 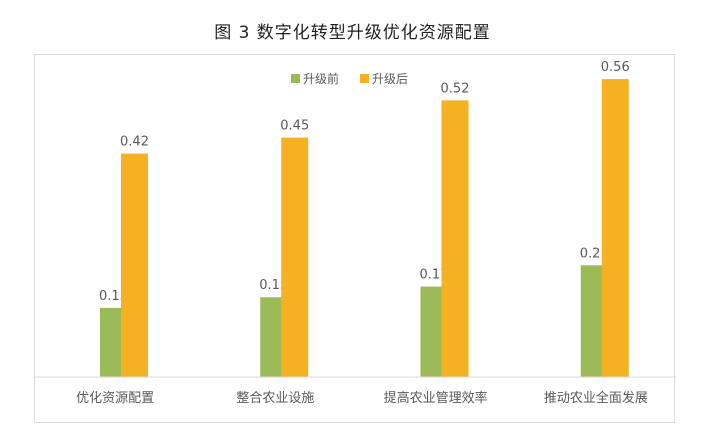 I want to click on data-label-before-3: 0.17, so click(x=434, y=275).